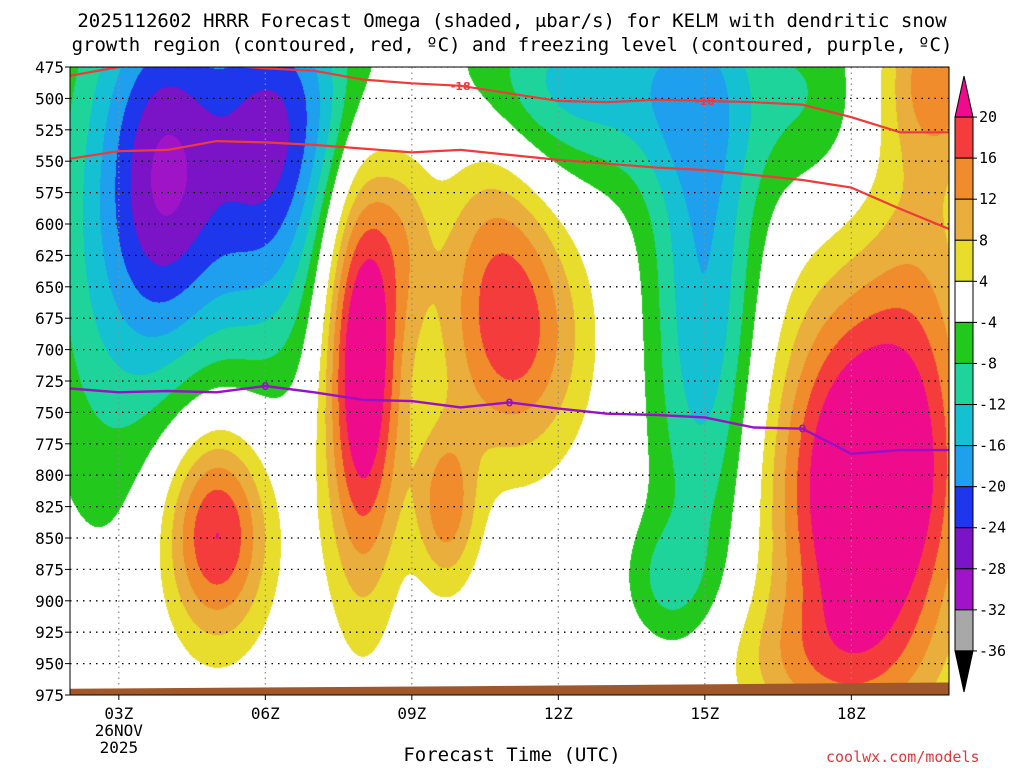  Describe the element at coordinates (49, 318) in the screenshot. I see `y-tick-label-675: 675` at that location.